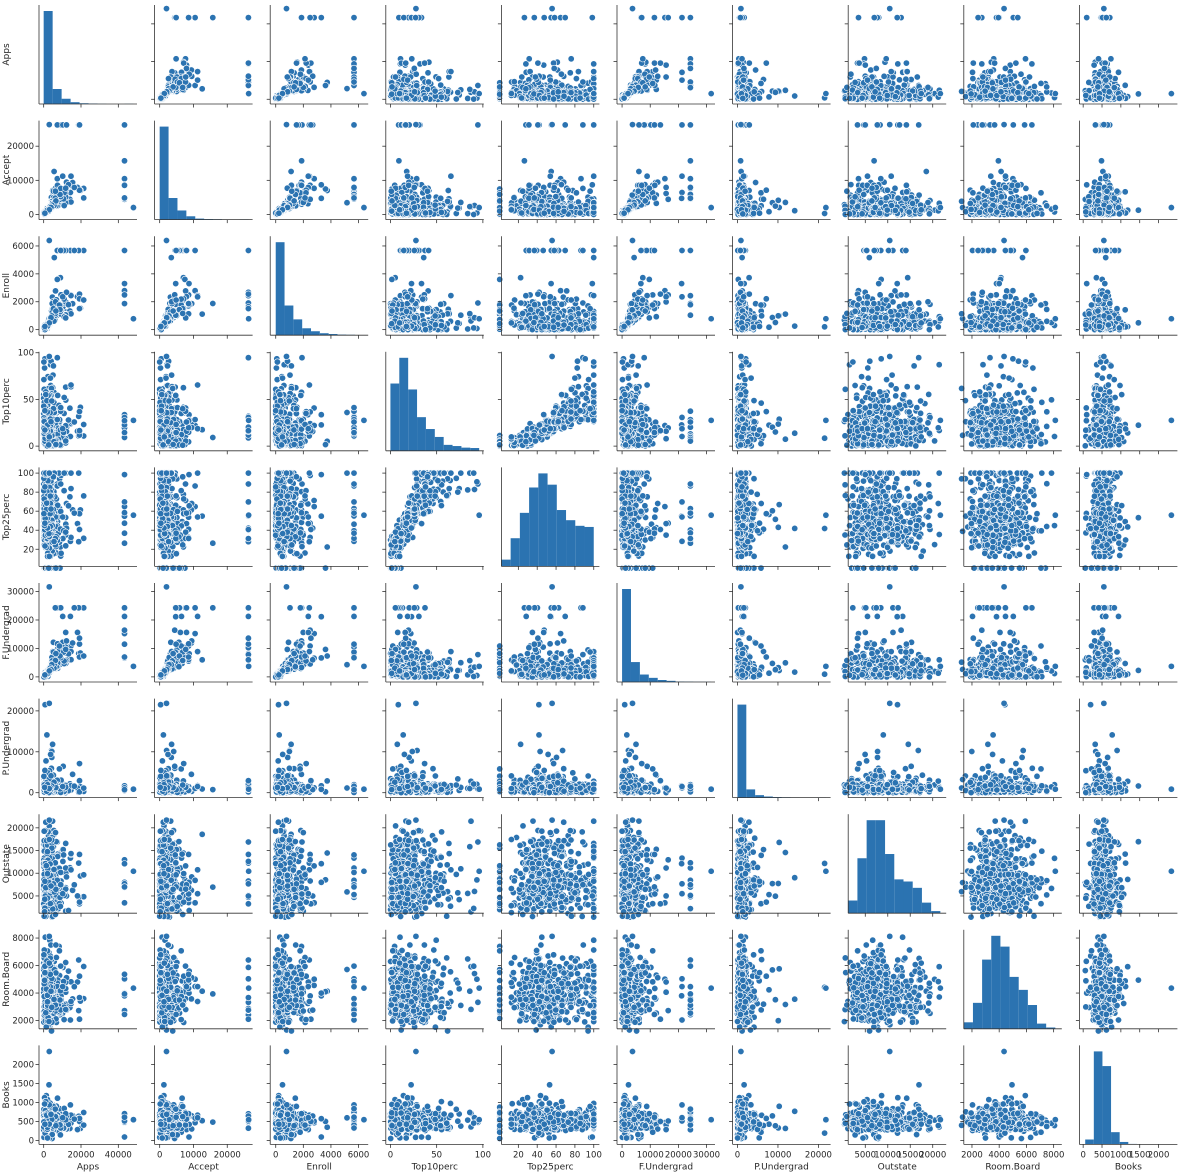 Image resolution: width=1180 pixels, height=1176 pixels. Describe the element at coordinates (433, 56) in the screenshot. I see `panel-Apps-vs-Top10perc` at that location.